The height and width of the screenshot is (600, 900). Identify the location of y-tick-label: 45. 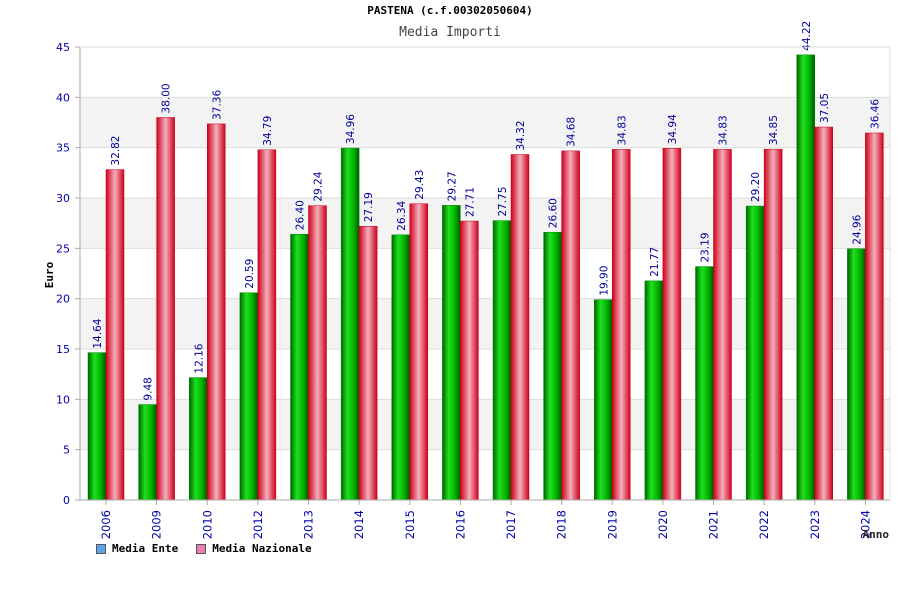
(63, 47).